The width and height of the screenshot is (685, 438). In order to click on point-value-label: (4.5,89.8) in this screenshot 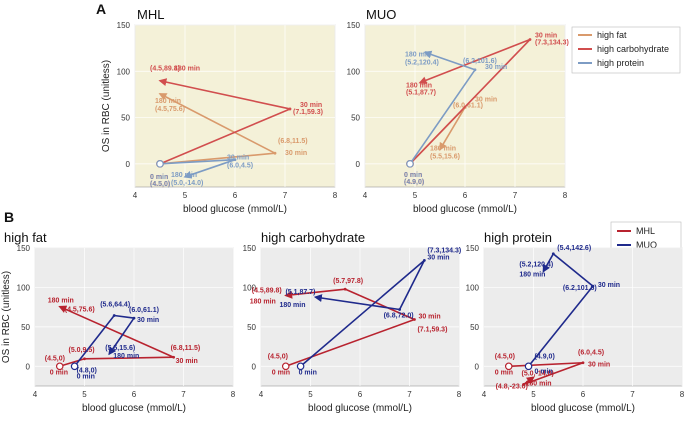, I will do `click(165, 69)`.